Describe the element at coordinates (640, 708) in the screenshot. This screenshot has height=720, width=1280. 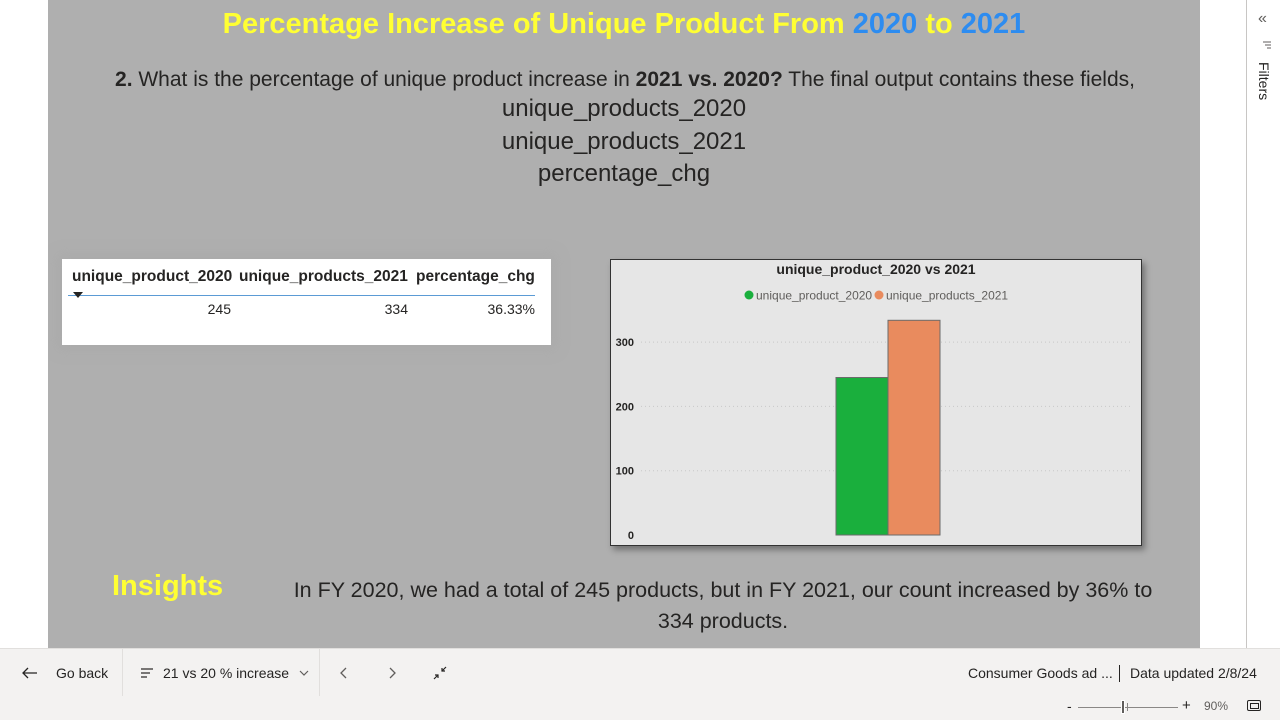
I see `status-bar: - + 90%` at that location.